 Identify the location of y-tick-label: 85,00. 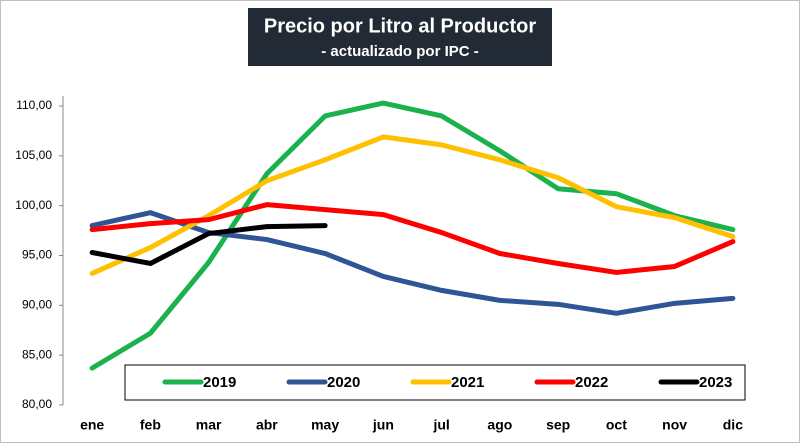
(37, 354).